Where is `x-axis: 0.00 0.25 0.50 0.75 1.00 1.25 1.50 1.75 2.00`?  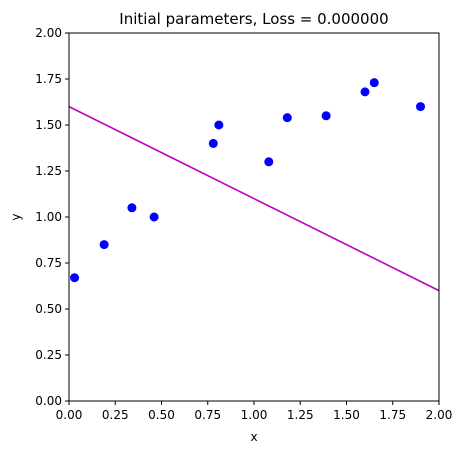
x-axis: 0.00 0.25 0.50 0.75 1.00 1.25 1.50 1.75 2.00 is located at coordinates (254, 411).